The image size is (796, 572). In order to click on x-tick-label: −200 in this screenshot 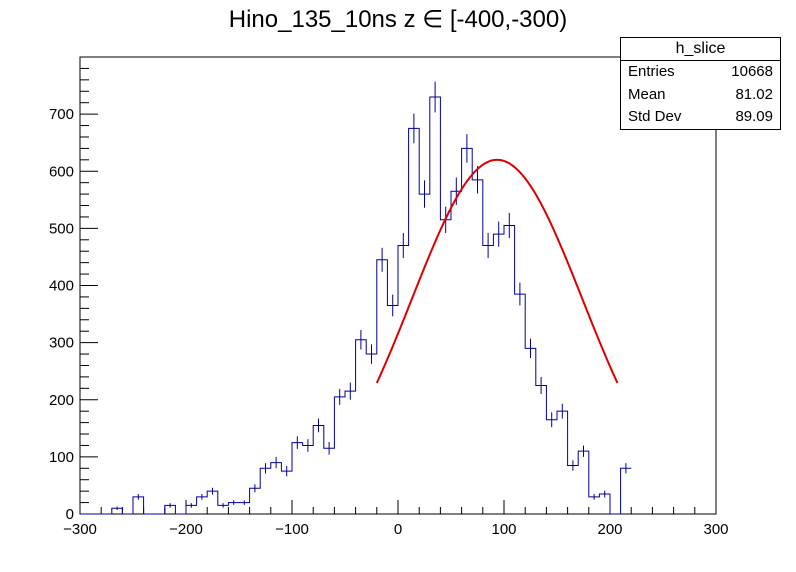, I will do `click(186, 529)`.